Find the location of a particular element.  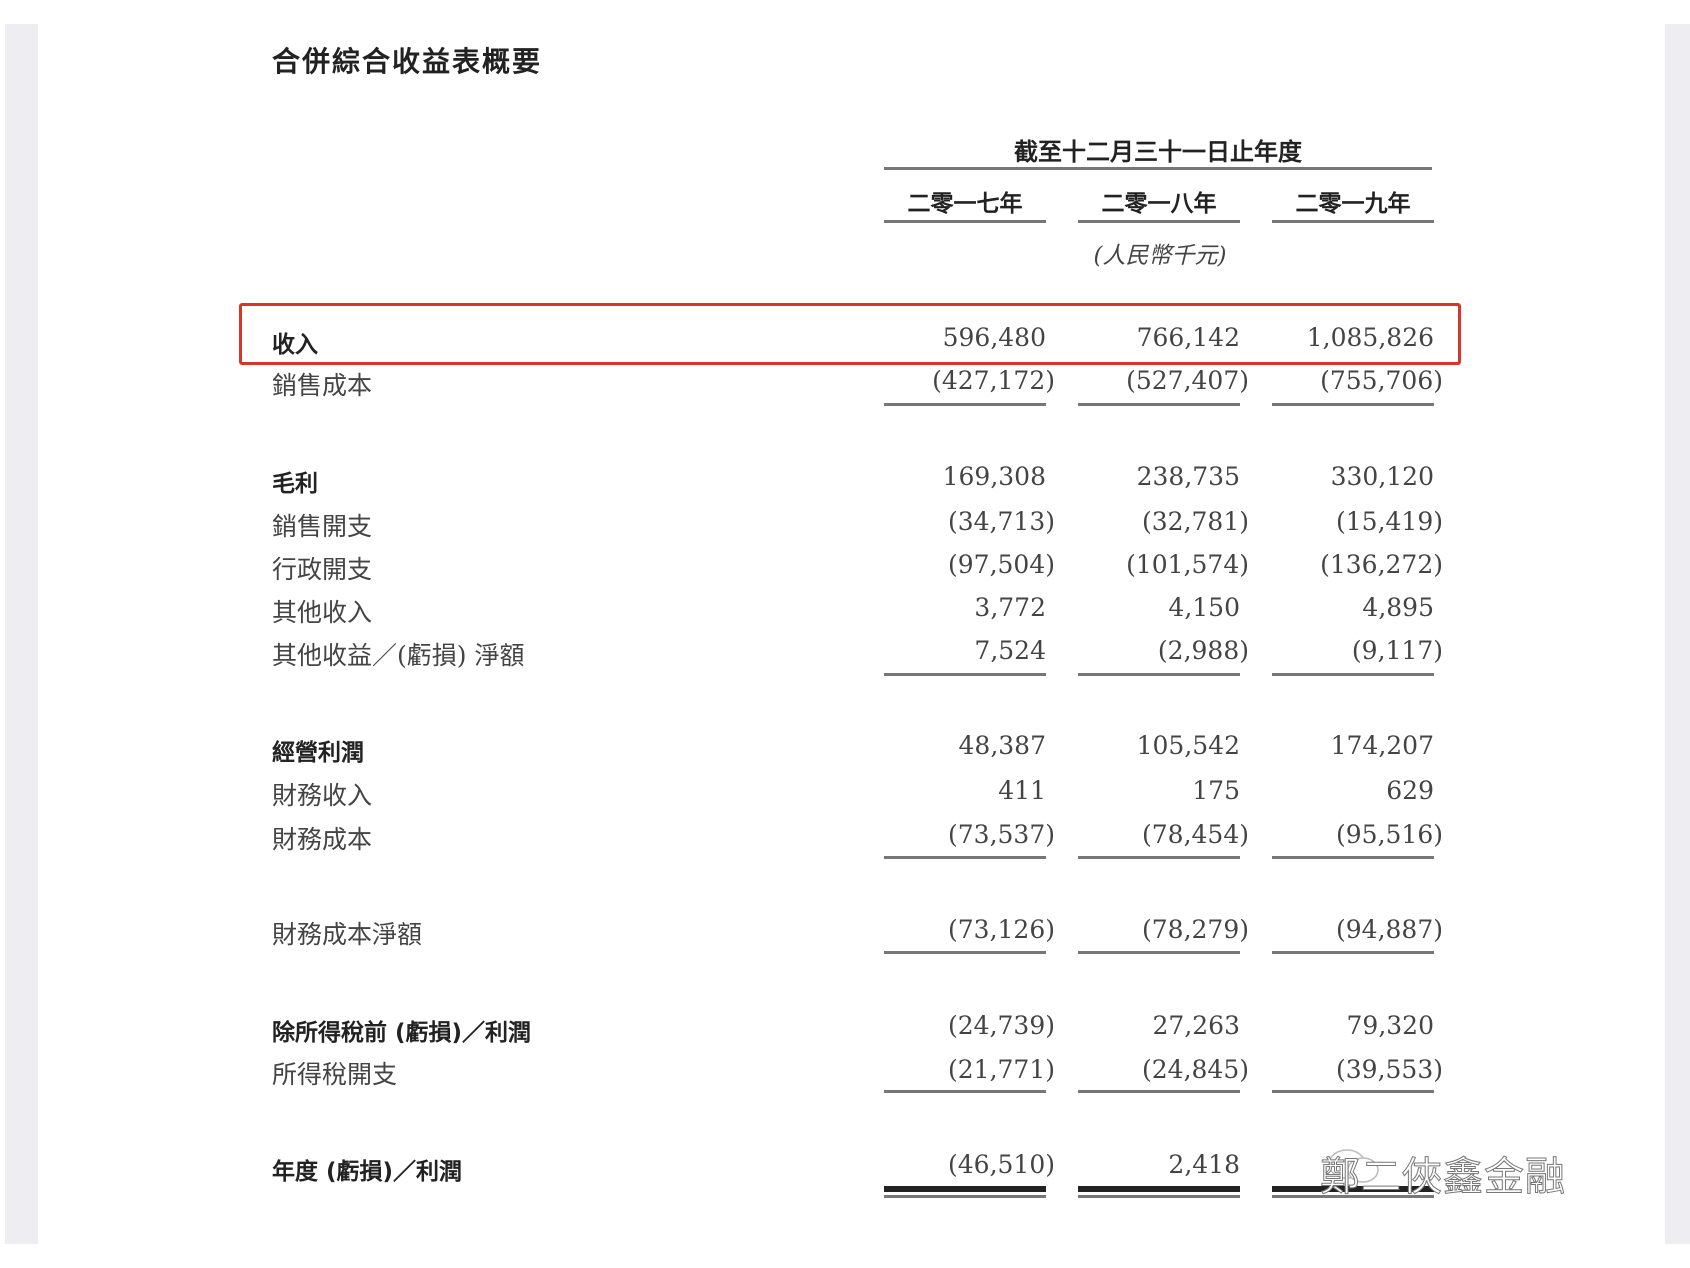

row-value: (9,117) is located at coordinates (1397, 650).